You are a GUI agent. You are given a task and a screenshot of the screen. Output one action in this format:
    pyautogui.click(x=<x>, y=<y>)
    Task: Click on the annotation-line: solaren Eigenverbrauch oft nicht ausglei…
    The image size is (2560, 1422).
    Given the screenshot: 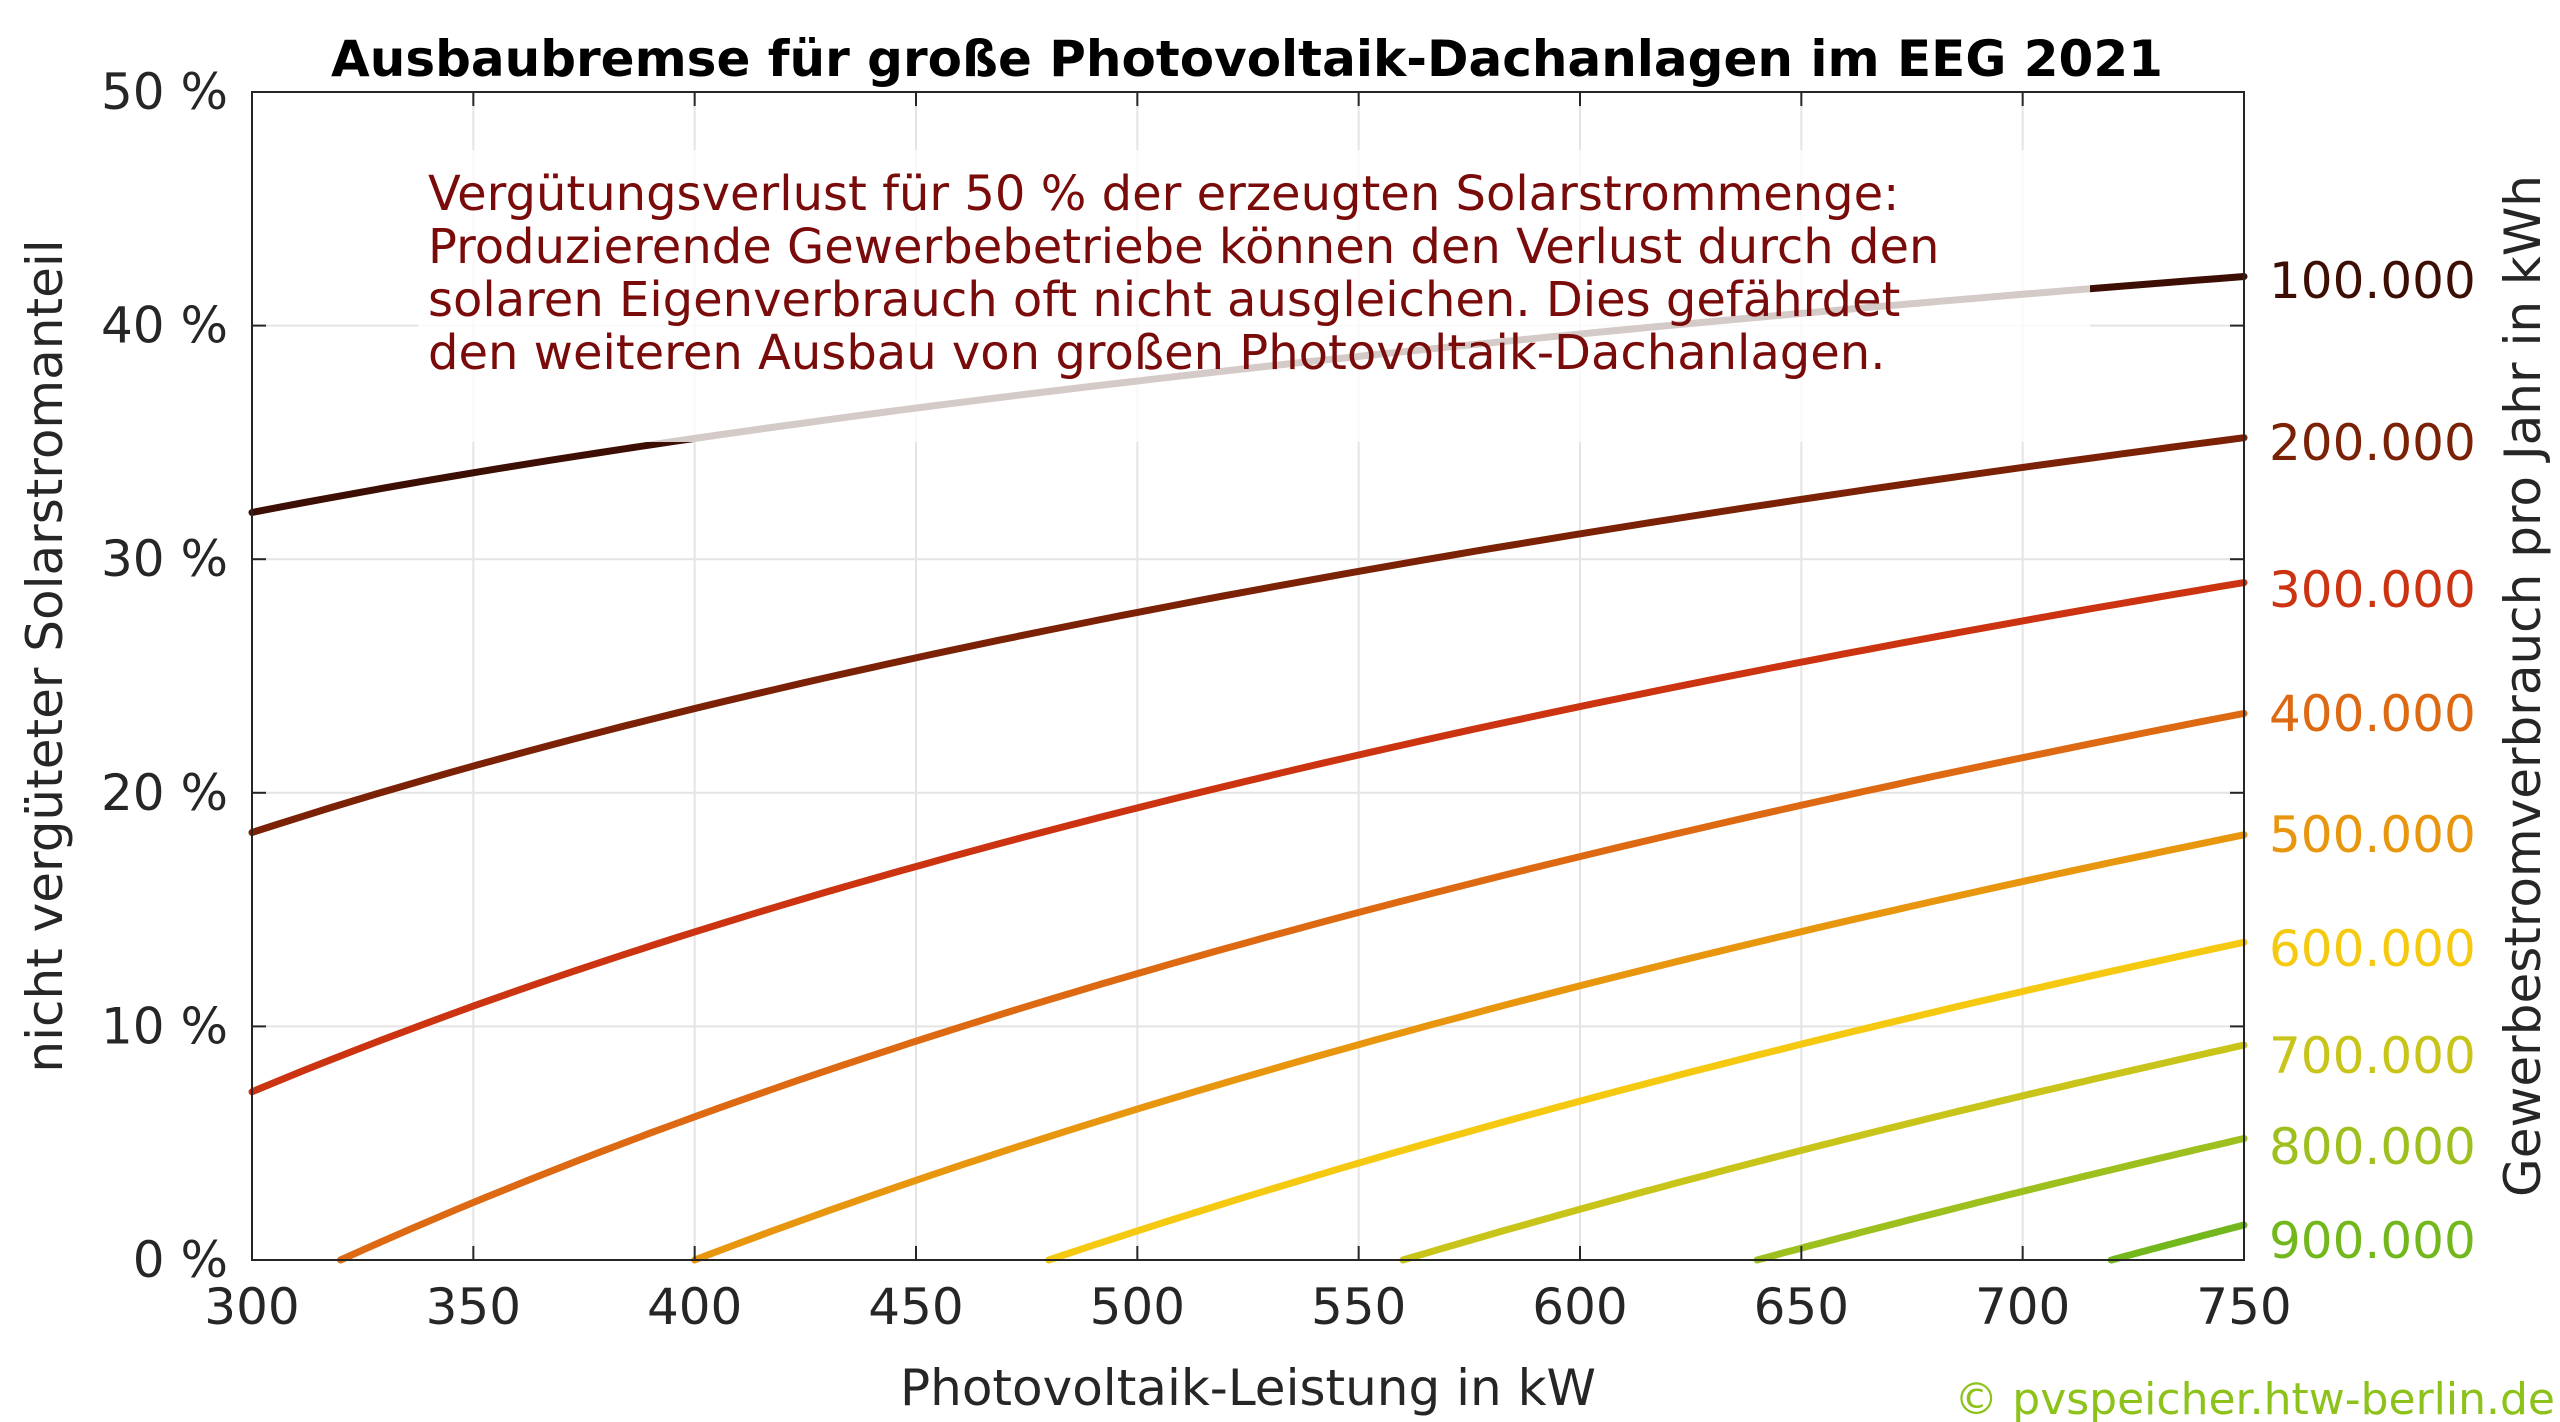 What is the action you would take?
    pyautogui.click(x=1164, y=300)
    